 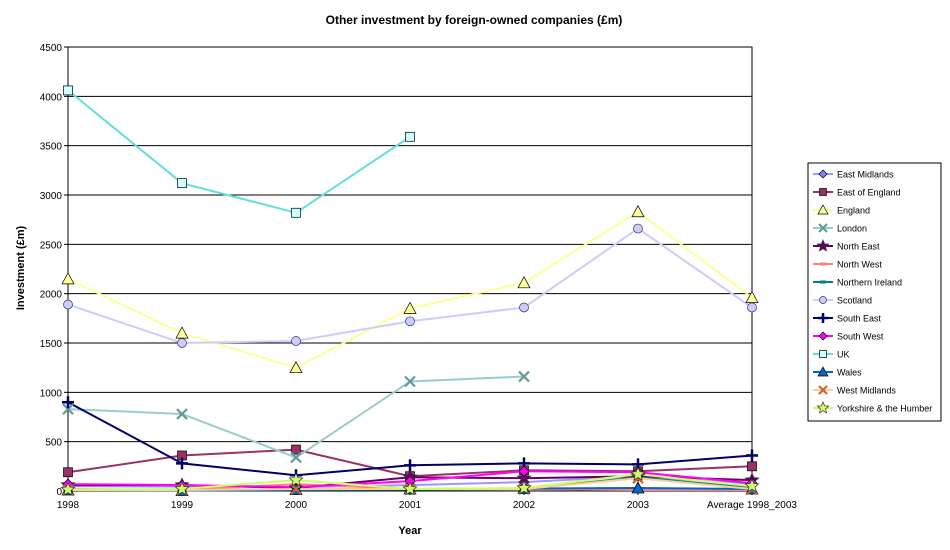 What do you see at coordinates (884, 409) in the screenshot?
I see `legend-entry-label: Yorkshire & the Humber` at bounding box center [884, 409].